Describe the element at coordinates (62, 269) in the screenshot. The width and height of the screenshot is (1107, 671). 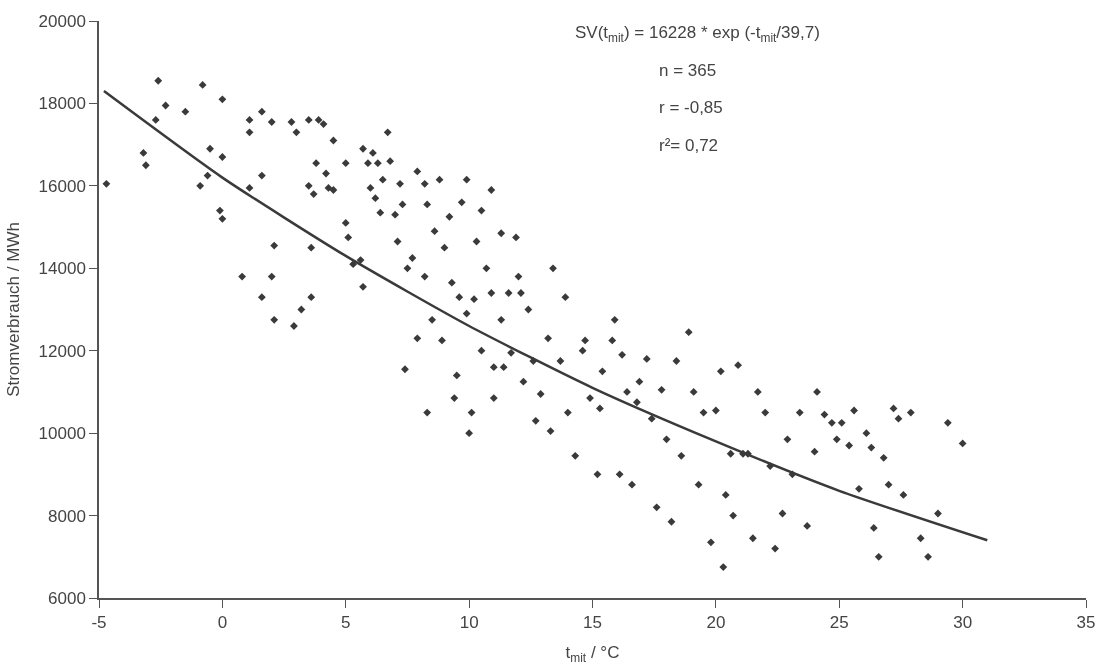
I see `y-tick-label: 14000` at that location.